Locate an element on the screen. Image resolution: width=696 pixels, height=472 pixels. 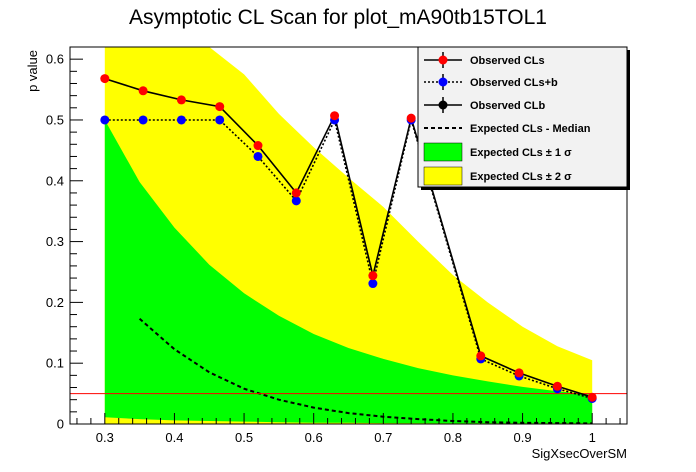
legend-label: Expected CLs ± 1 σ is located at coordinates (521, 153).